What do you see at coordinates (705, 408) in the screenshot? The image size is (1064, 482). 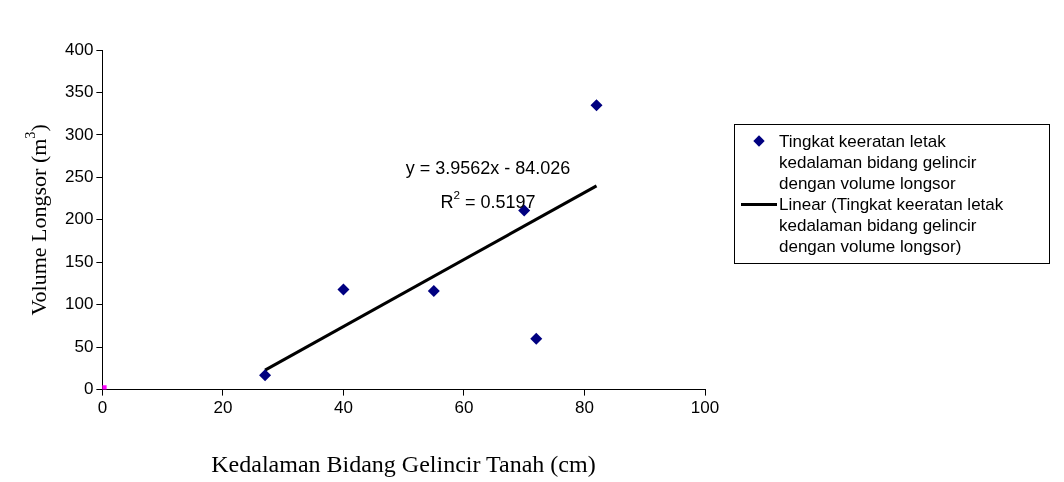 I see `x-tick-label: 100` at bounding box center [705, 408].